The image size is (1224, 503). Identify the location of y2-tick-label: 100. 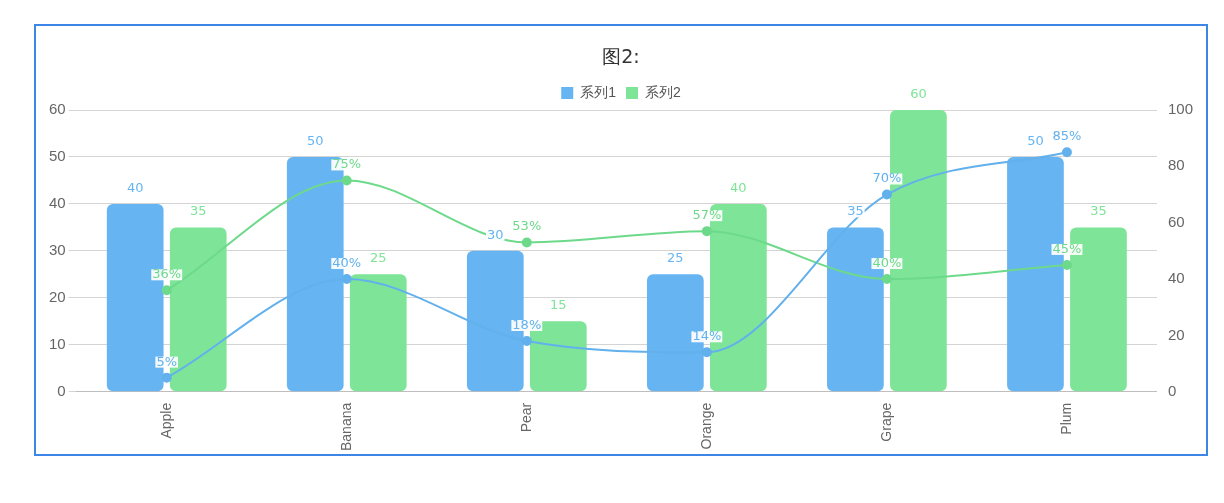
(1180, 109).